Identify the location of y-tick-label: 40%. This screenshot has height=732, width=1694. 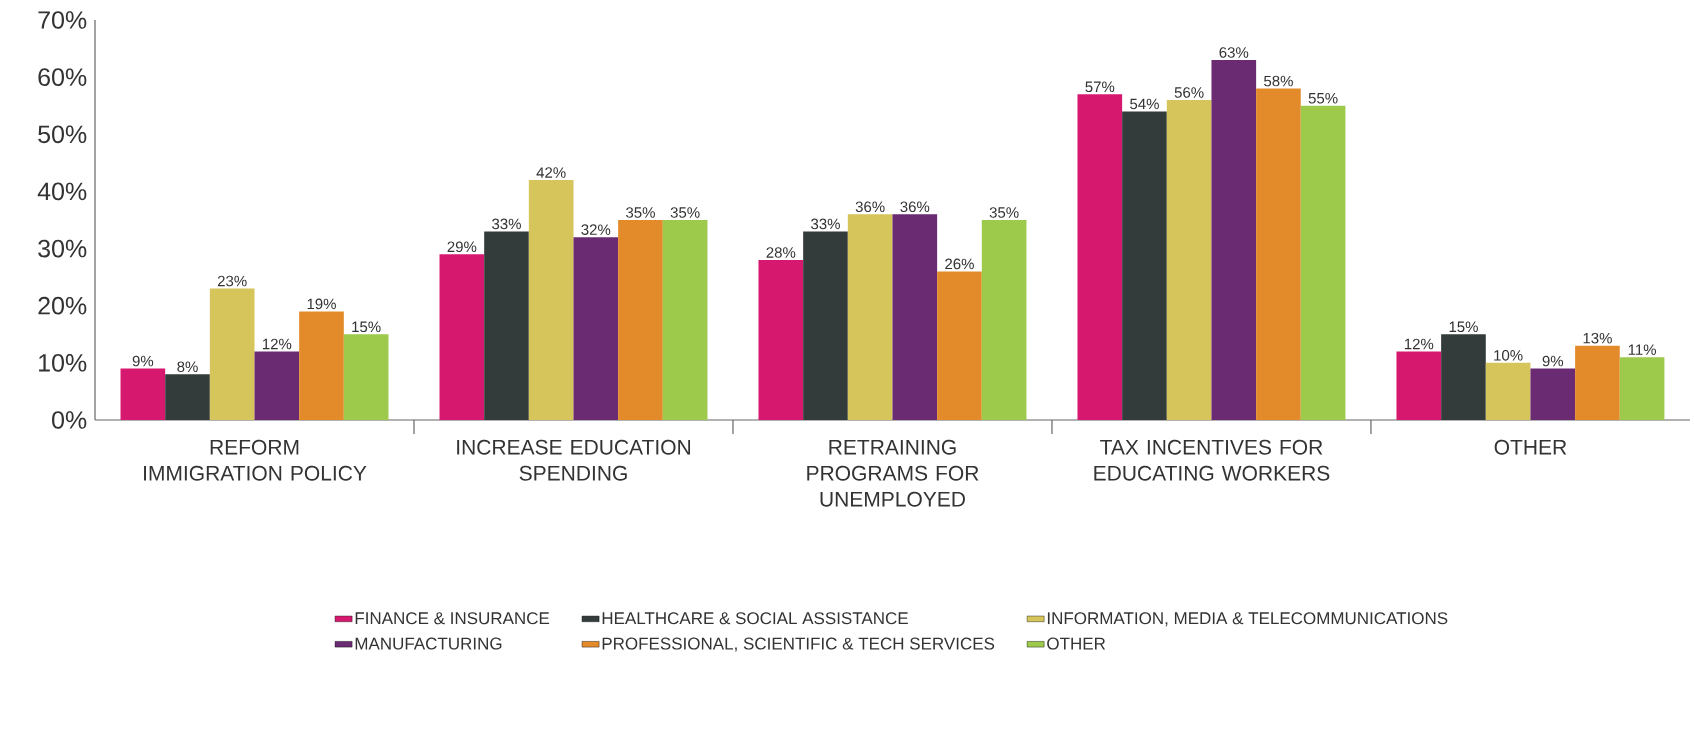
(62, 191).